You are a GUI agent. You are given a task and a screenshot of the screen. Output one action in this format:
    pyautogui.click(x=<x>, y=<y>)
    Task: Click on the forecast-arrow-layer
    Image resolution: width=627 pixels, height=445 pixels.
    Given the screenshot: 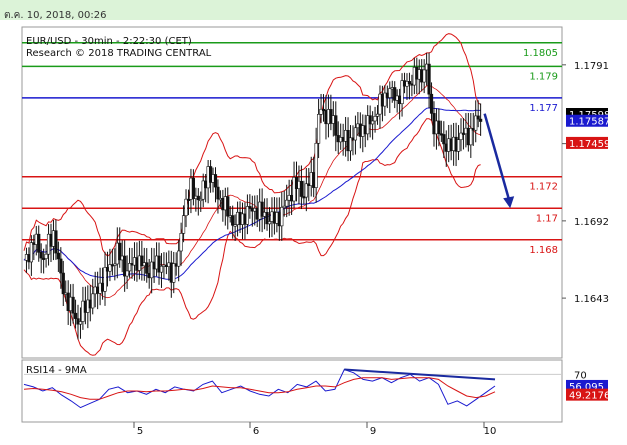 What is the action you would take?
    pyautogui.click(x=499, y=161)
    